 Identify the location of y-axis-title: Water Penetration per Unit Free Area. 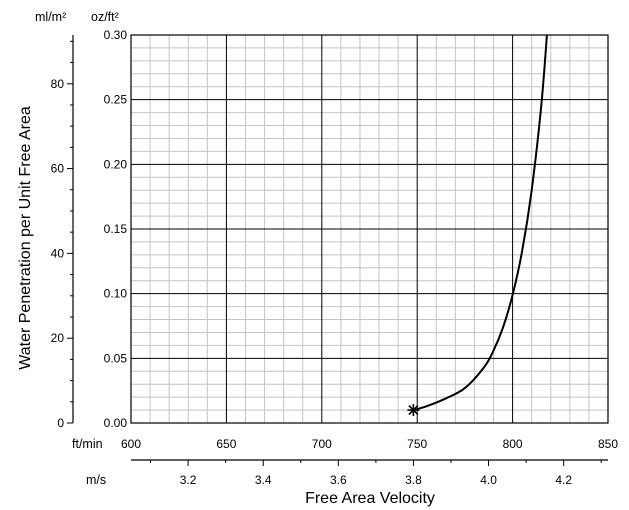
(25, 238).